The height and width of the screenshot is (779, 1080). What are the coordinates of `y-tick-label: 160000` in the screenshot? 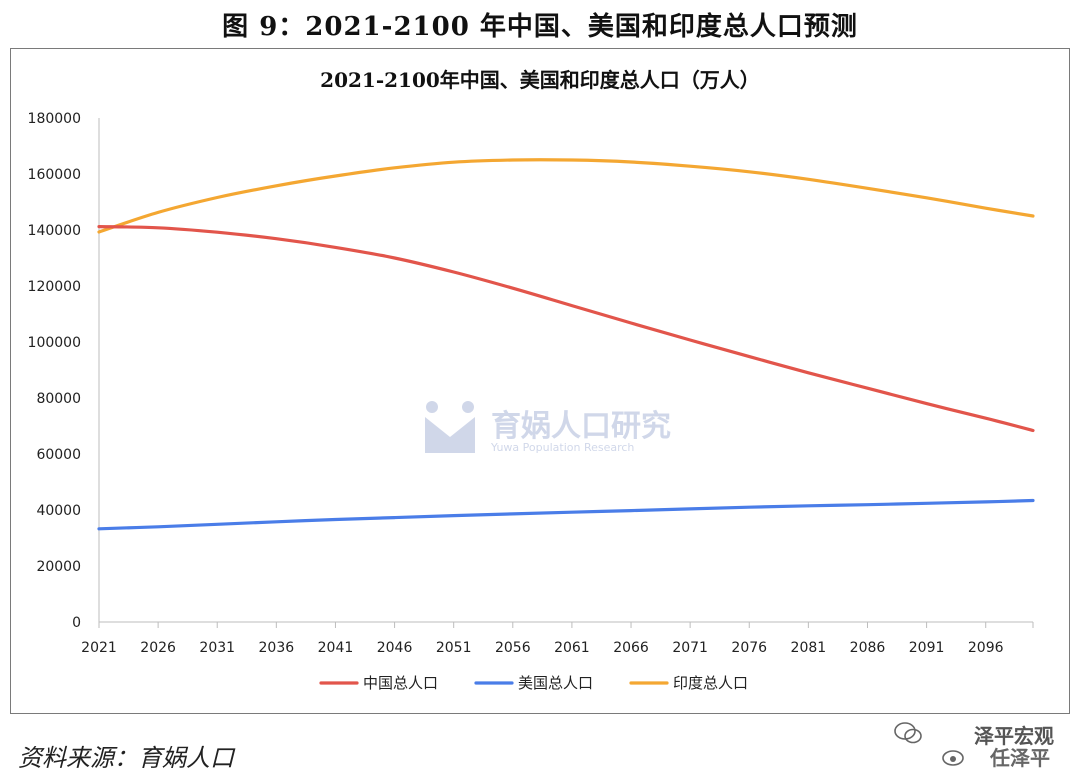 It's located at (54, 175).